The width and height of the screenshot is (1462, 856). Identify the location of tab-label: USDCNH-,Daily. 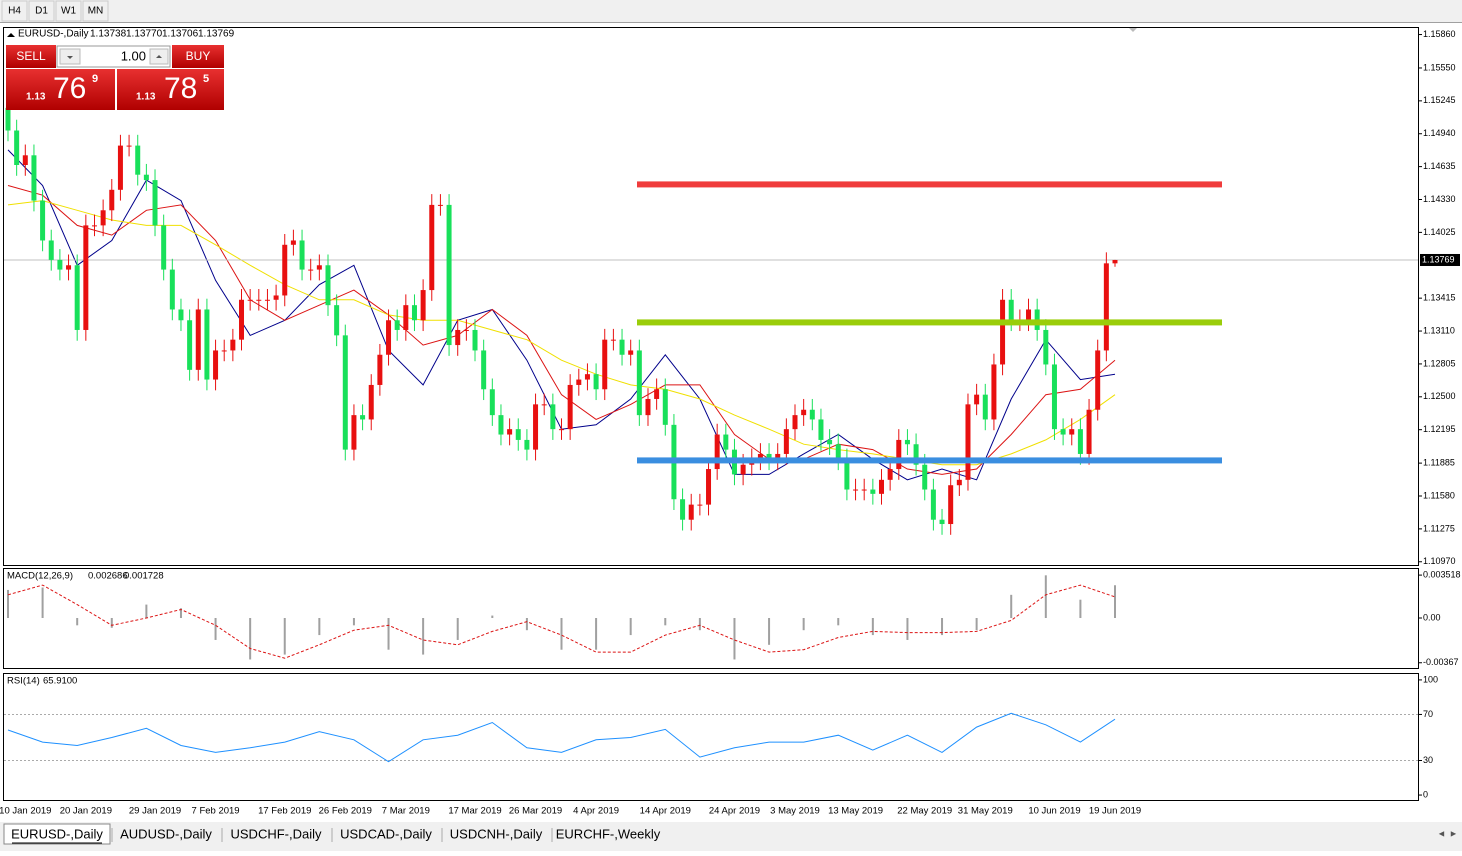
(496, 833).